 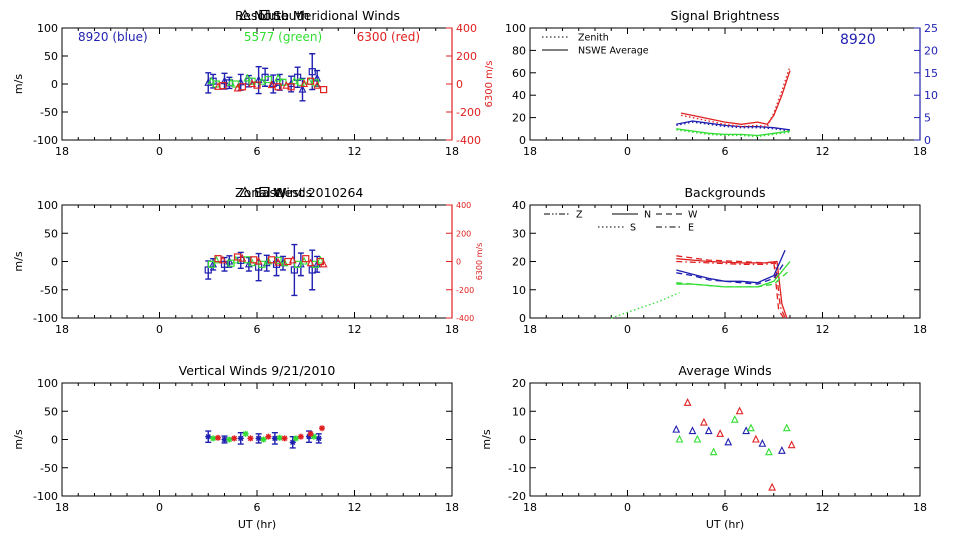 I want to click on y-tick-label: 50, so click(x=51, y=56).